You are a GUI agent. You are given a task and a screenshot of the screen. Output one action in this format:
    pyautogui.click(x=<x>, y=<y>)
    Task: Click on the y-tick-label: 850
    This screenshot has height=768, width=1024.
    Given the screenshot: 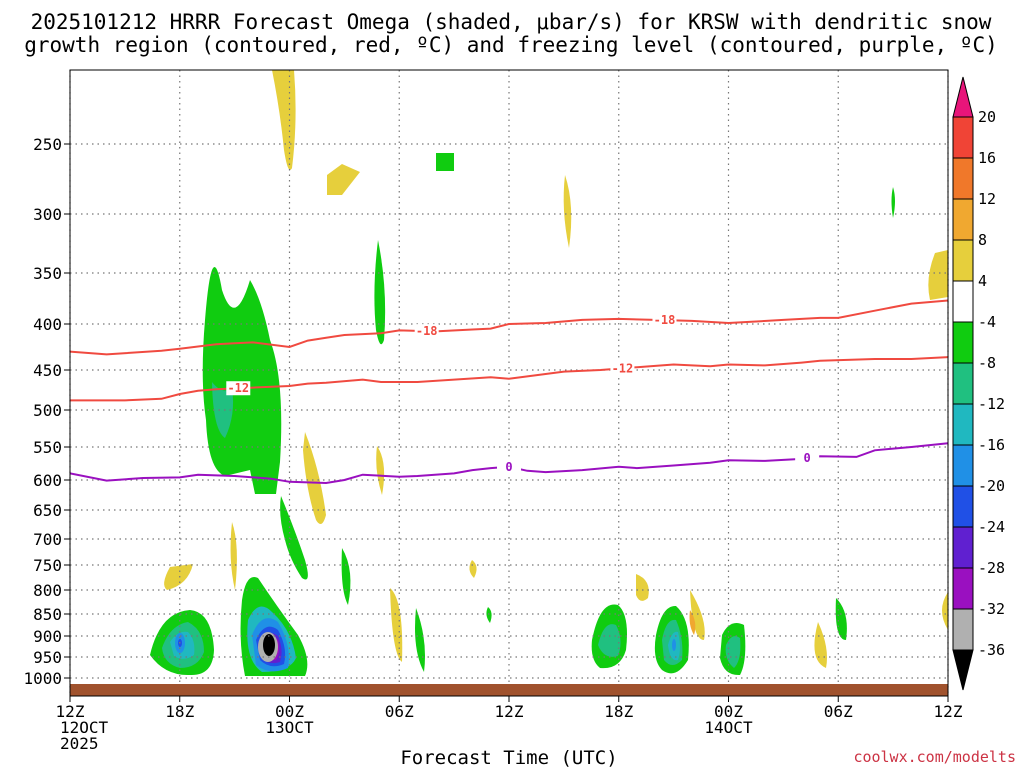 What is the action you would take?
    pyautogui.click(x=47, y=614)
    